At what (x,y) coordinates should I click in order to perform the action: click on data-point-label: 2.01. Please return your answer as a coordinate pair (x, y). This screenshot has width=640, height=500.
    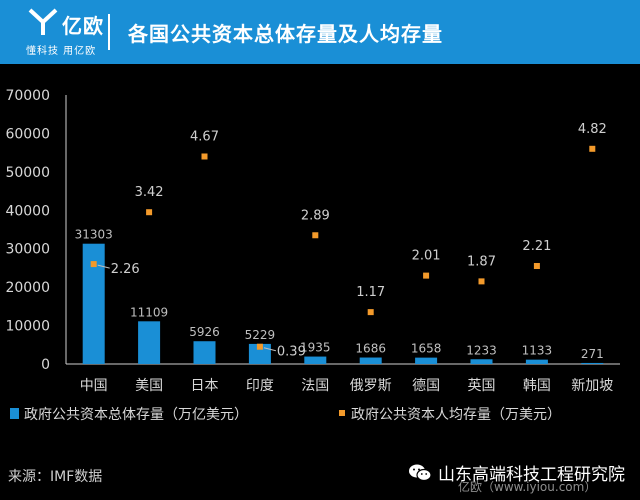
    Looking at the image, I should click on (426, 256).